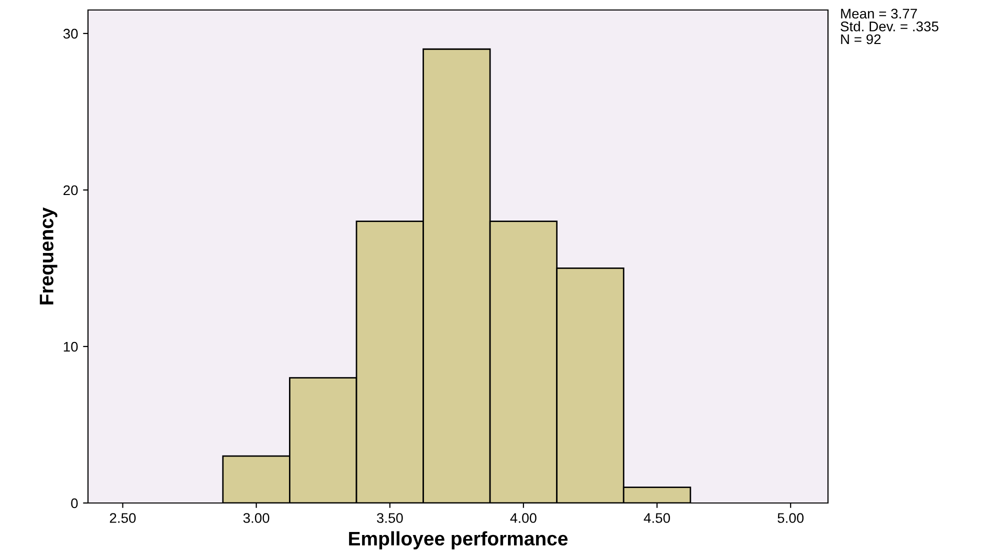  I want to click on text: N = 92, so click(861, 39).